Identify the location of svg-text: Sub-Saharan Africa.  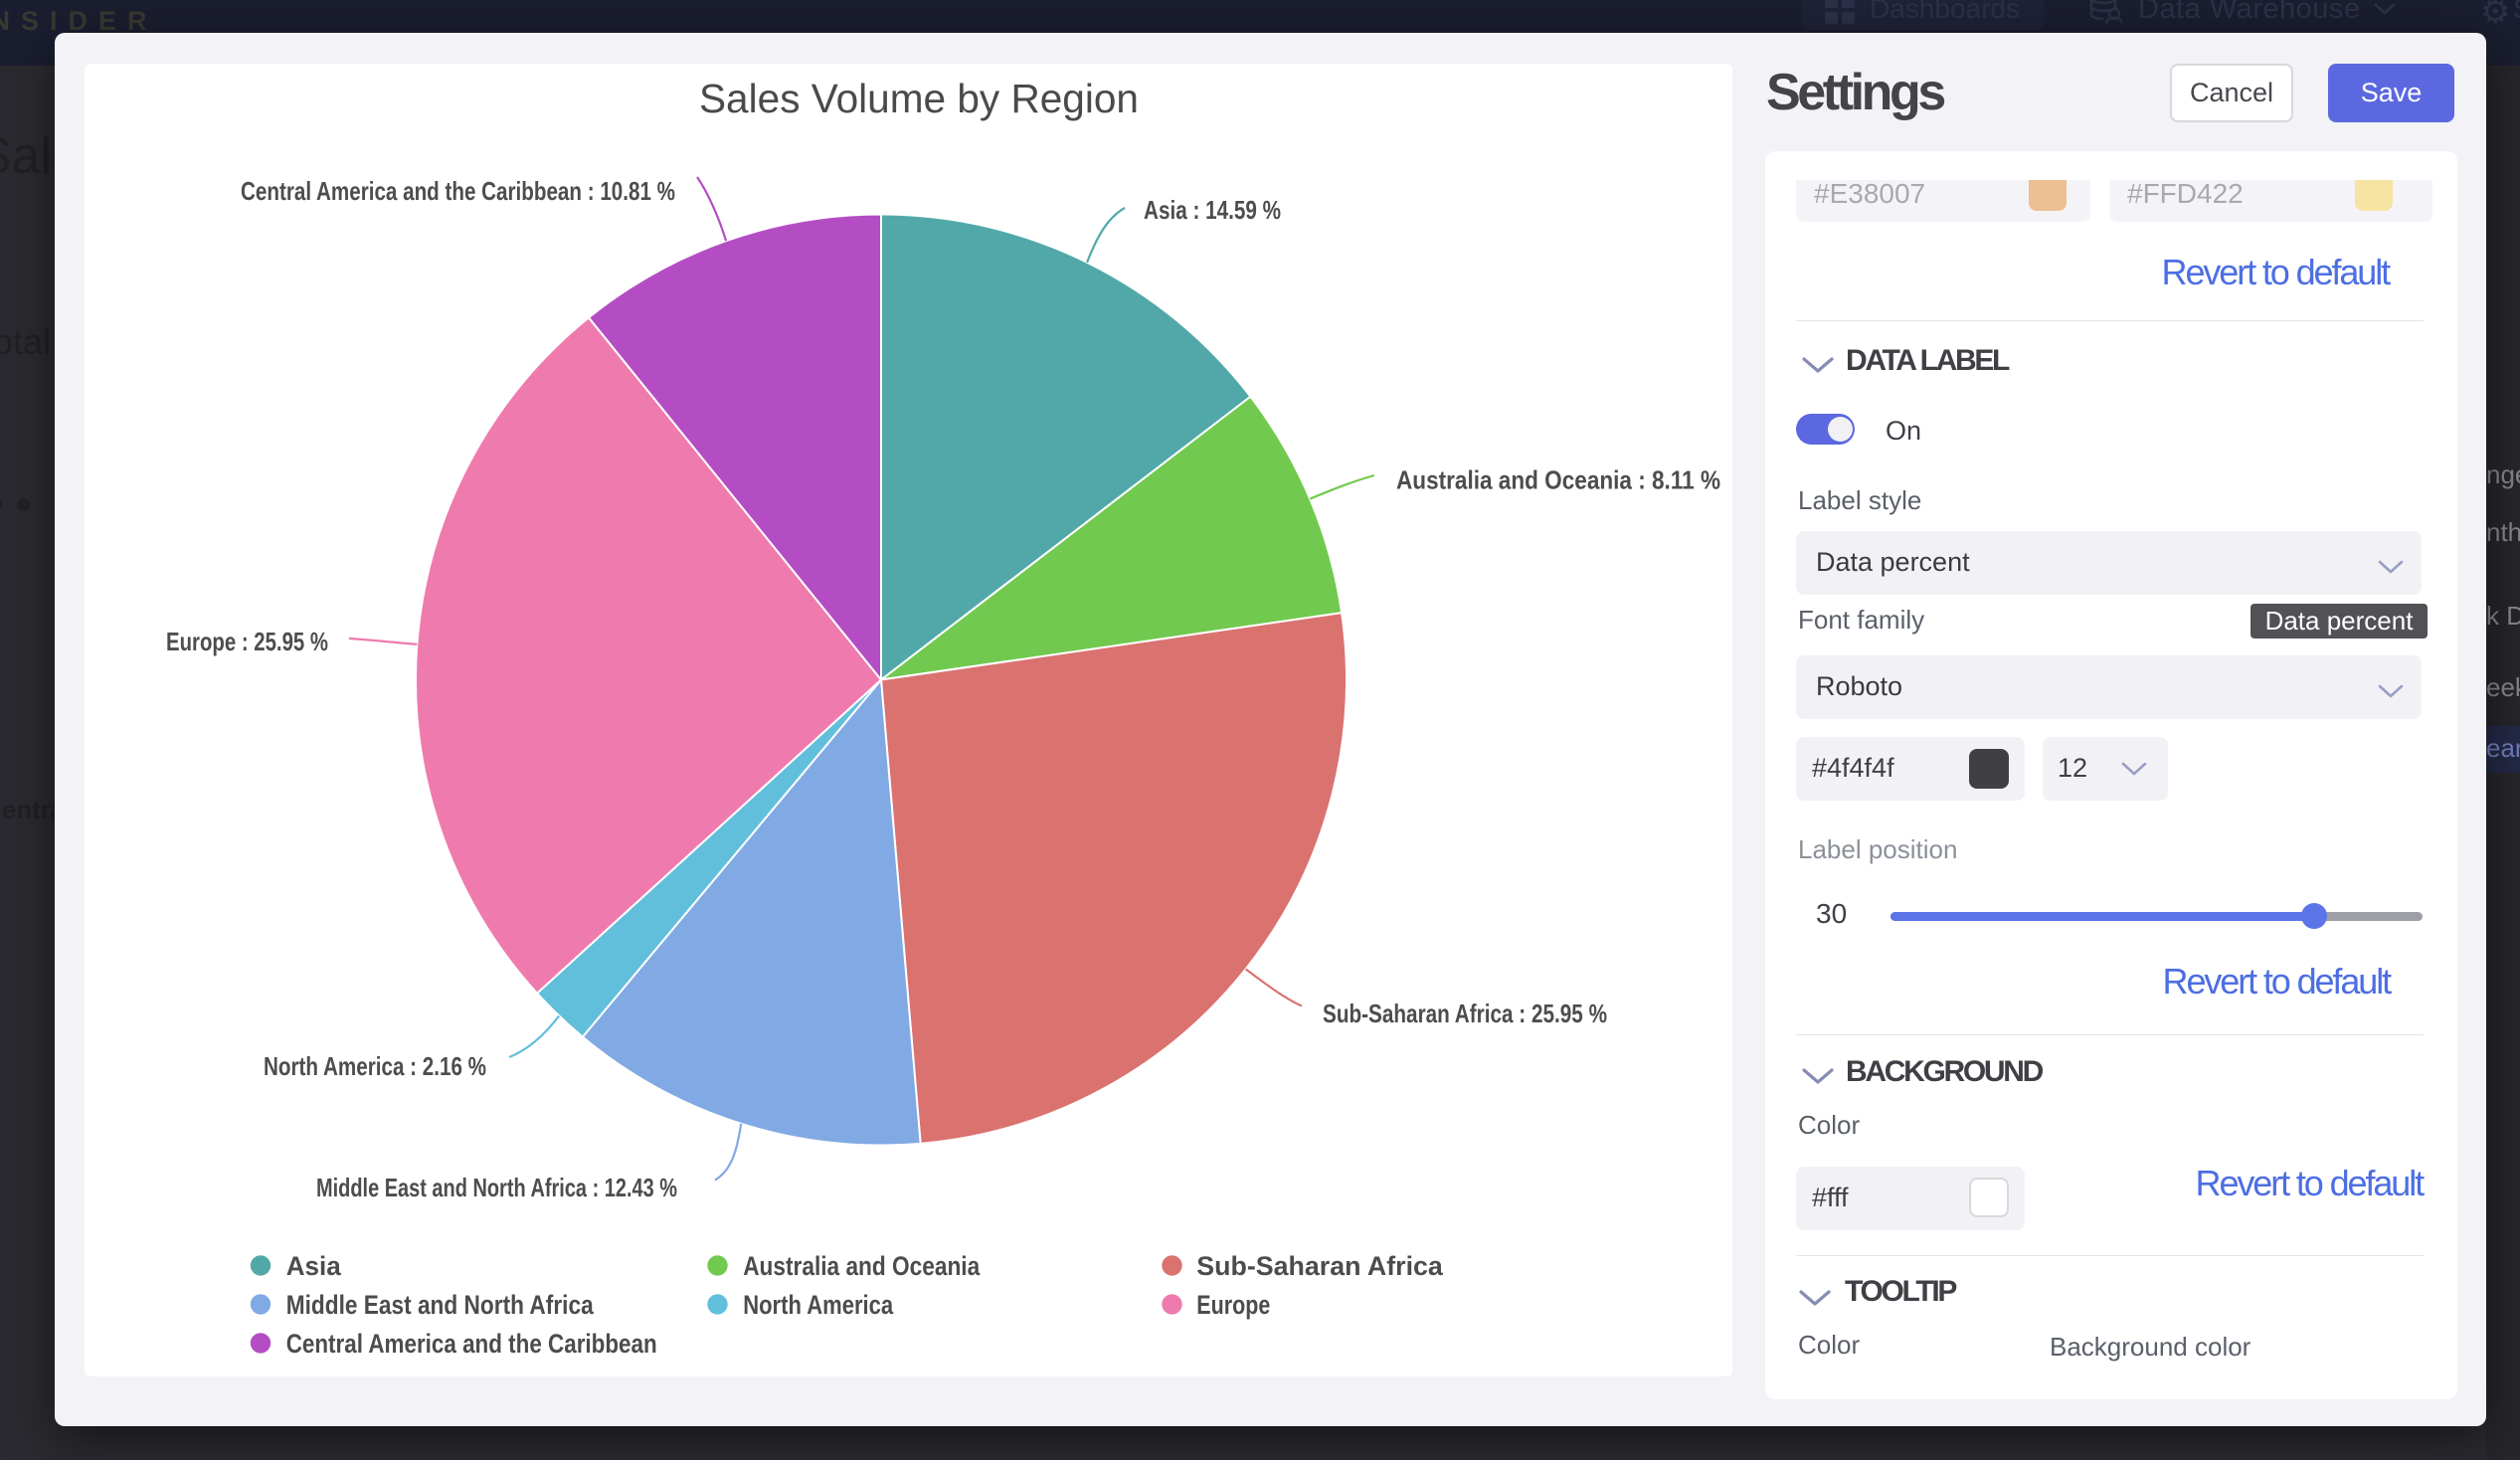
(1319, 1266).